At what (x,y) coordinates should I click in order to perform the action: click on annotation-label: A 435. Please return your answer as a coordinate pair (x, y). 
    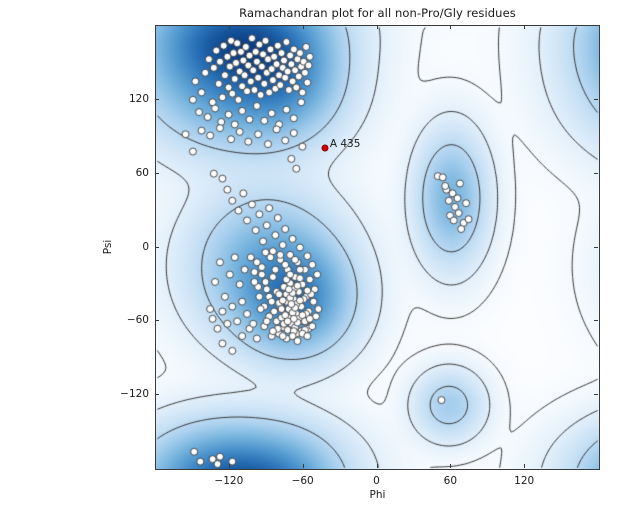
    Looking at the image, I should click on (345, 144).